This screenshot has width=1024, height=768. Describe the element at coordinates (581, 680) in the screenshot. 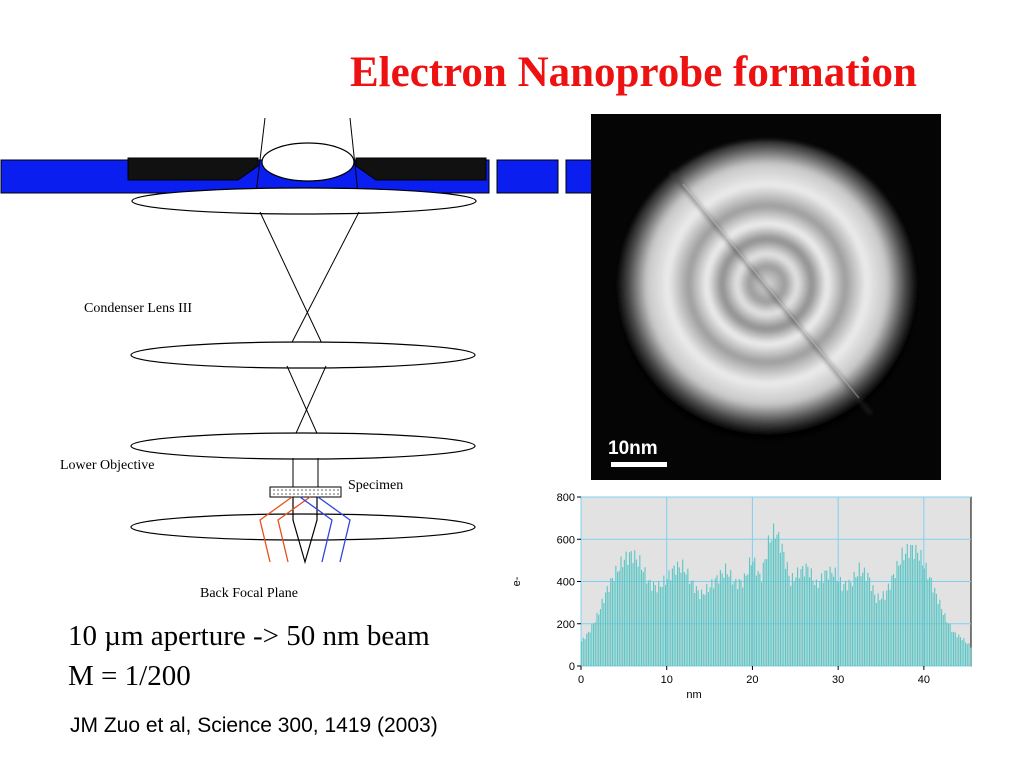

I see `x-tick-label: 0` at that location.